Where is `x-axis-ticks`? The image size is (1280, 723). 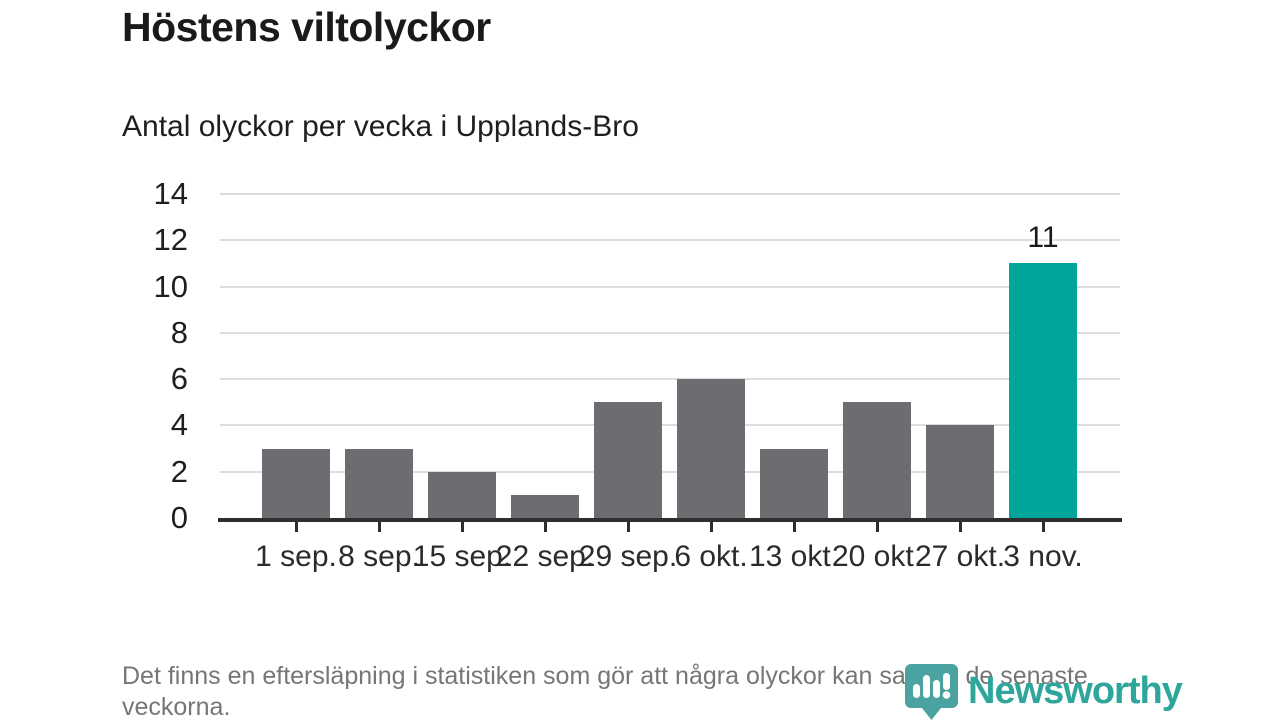
x-axis-ticks is located at coordinates (670, 528).